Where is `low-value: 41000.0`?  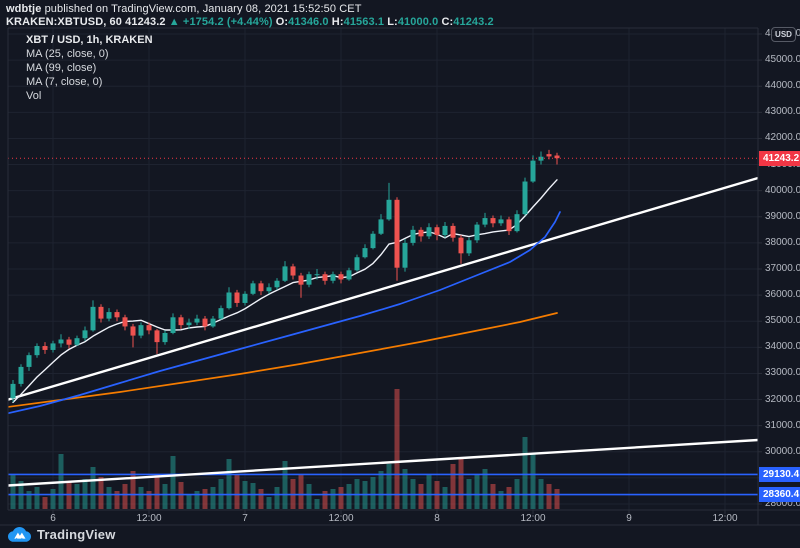
low-value: 41000.0 is located at coordinates (418, 22).